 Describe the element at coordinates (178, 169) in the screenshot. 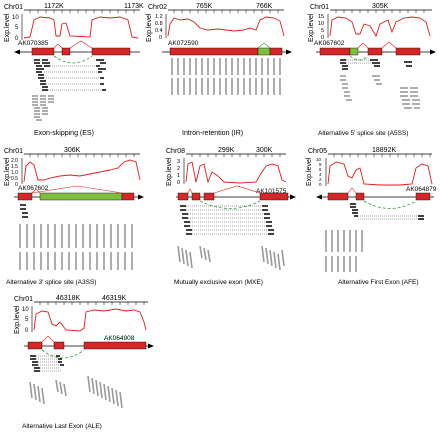

I see `panel-mxe-ytick: 2` at that location.